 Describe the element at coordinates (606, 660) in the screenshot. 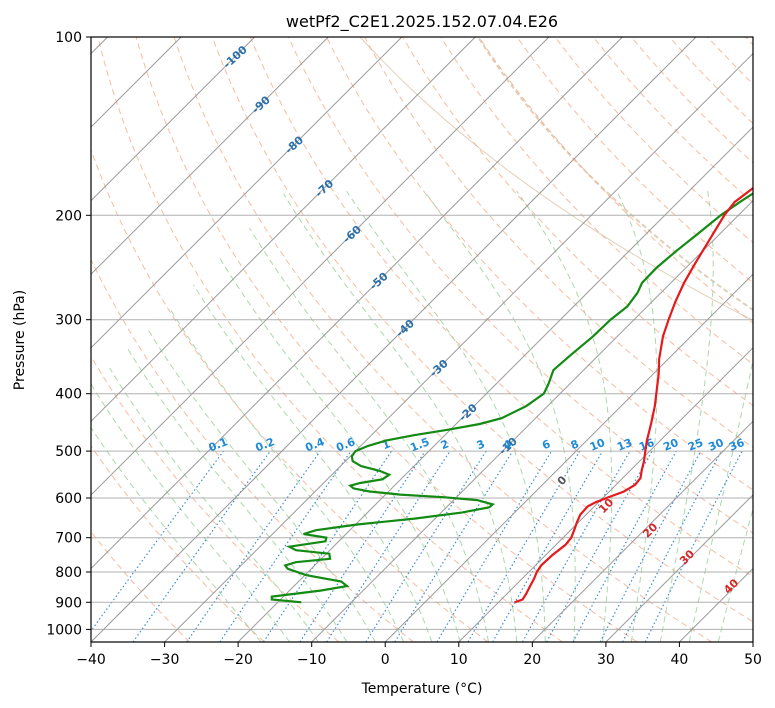

I see `x-tick-label: 30` at that location.